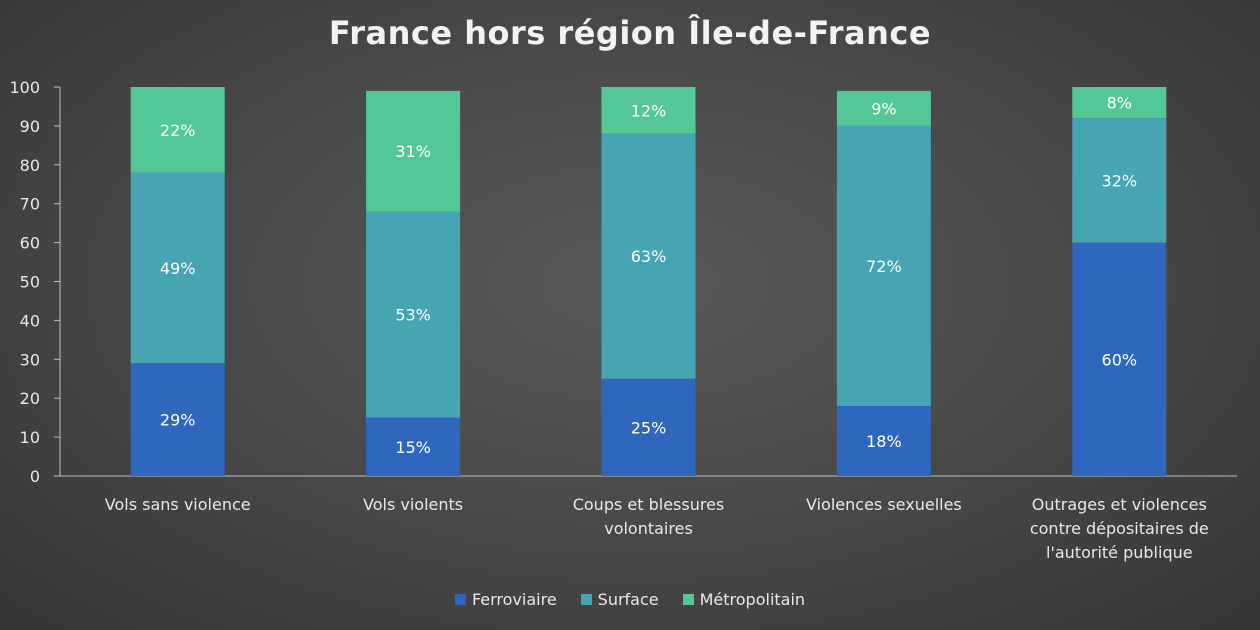 This screenshot has height=630, width=1260. I want to click on legend-label-ferroviaire: Ferroviaire, so click(514, 599).